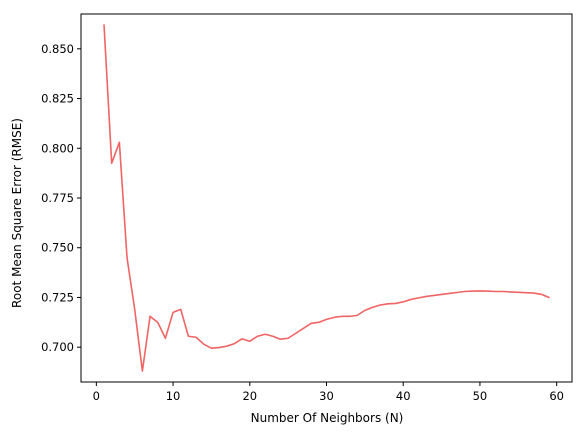  I want to click on x-tick-label: 20, so click(249, 396).